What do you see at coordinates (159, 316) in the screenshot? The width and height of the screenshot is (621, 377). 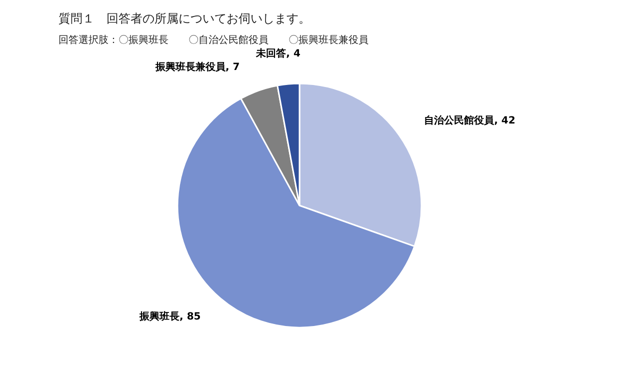 I see `slice-label: 振興班長` at bounding box center [159, 316].